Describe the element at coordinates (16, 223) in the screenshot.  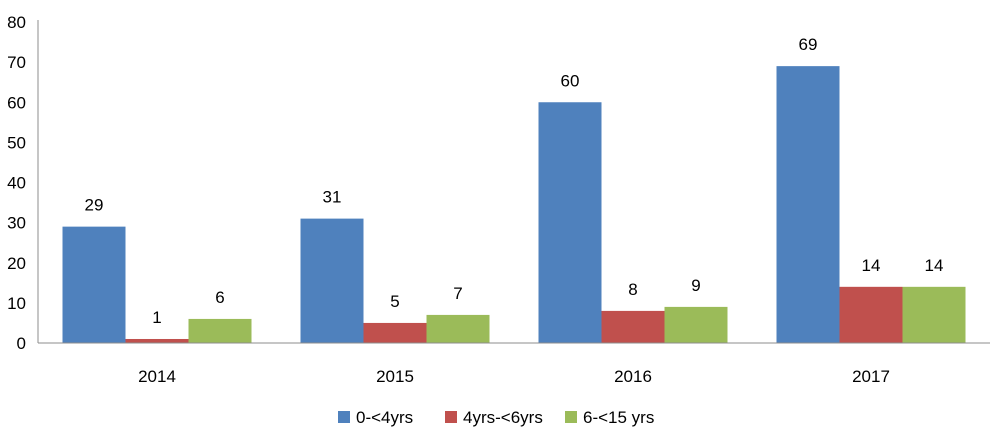
I see `y-tick-label: 30` at that location.